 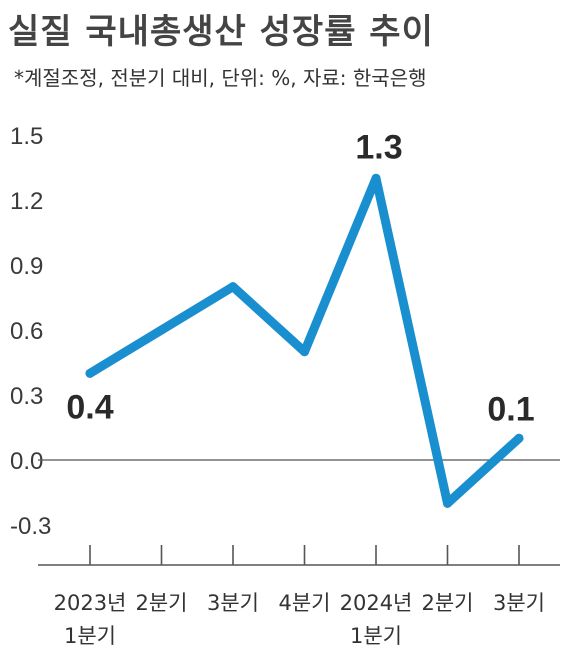 What do you see at coordinates (26, 266) in the screenshot?
I see `y-tick-label: 0.9` at bounding box center [26, 266].